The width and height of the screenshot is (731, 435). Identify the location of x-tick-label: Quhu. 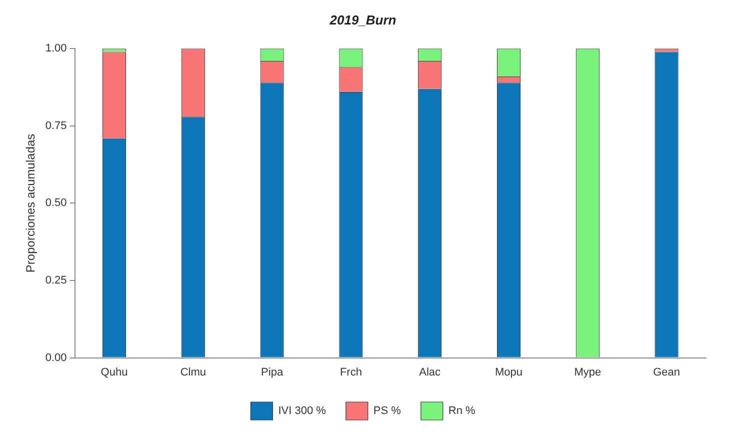
(114, 372).